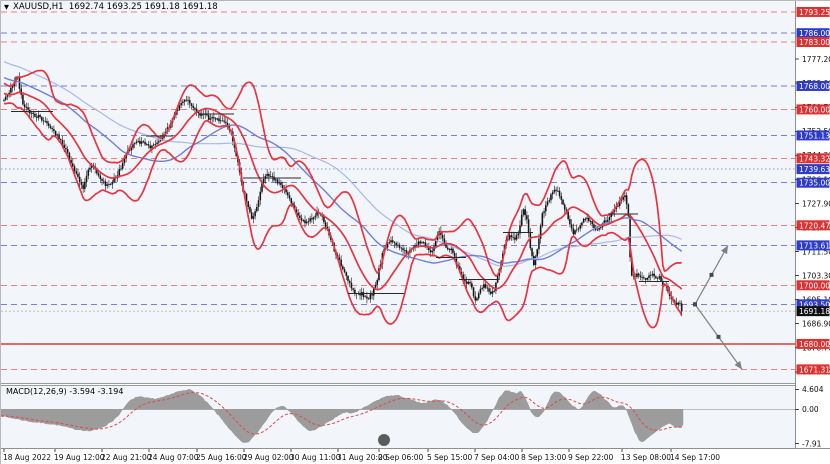  I want to click on price-level-label: 1735.00, so click(813, 182).